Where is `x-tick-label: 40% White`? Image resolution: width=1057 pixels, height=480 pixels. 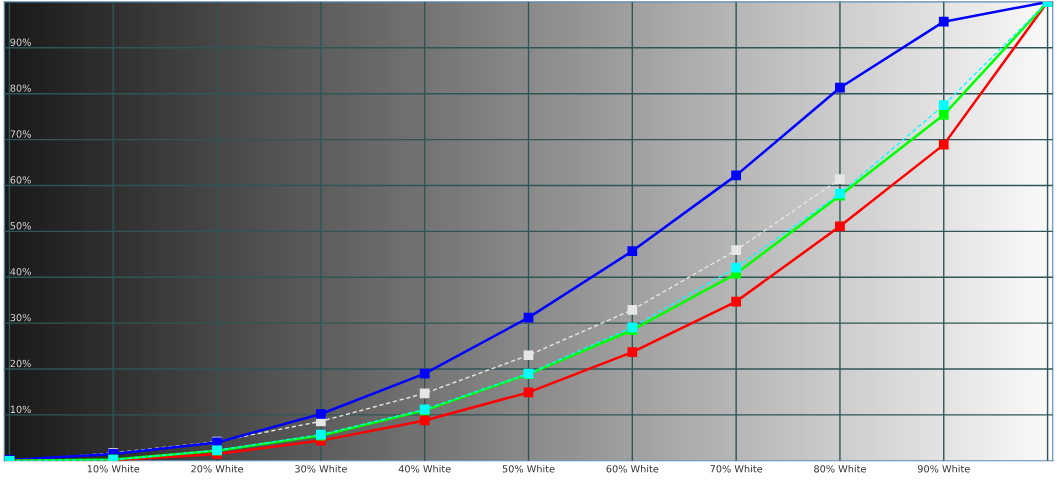
x-tick-label: 40% White is located at coordinates (424, 468).